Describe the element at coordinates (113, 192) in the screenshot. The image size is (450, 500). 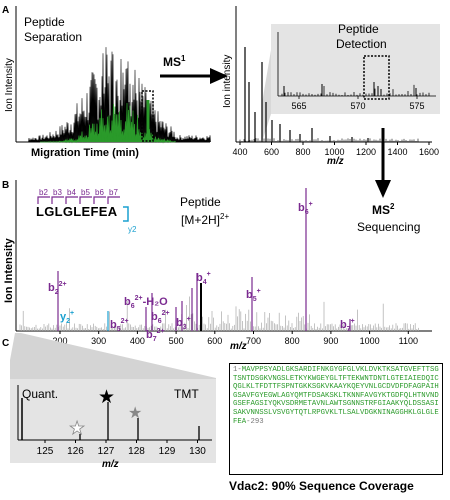
I see `b-ladder-label: b7` at that location.